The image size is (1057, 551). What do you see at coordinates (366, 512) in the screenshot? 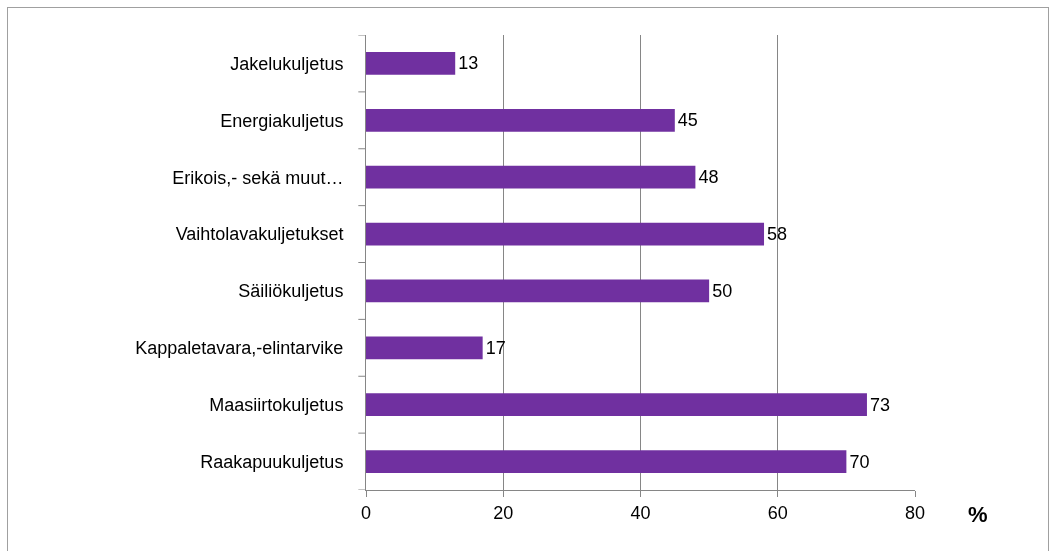
I see `x-tick-label: 0` at bounding box center [366, 512].